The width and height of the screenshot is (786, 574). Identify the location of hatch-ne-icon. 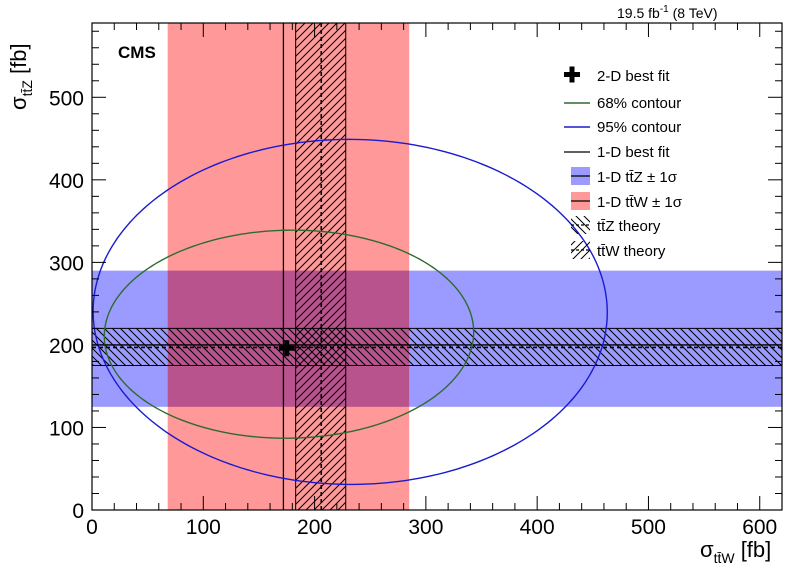
(580, 250).